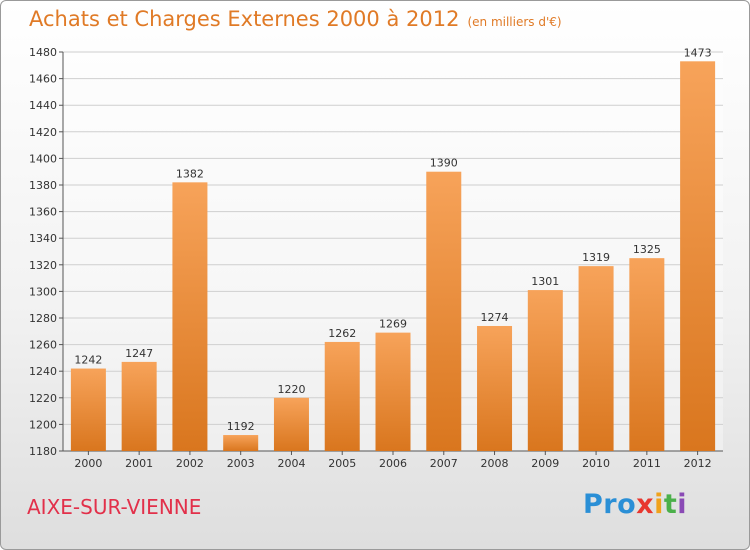 The width and height of the screenshot is (750, 550). I want to click on bar-2010, so click(596, 358).